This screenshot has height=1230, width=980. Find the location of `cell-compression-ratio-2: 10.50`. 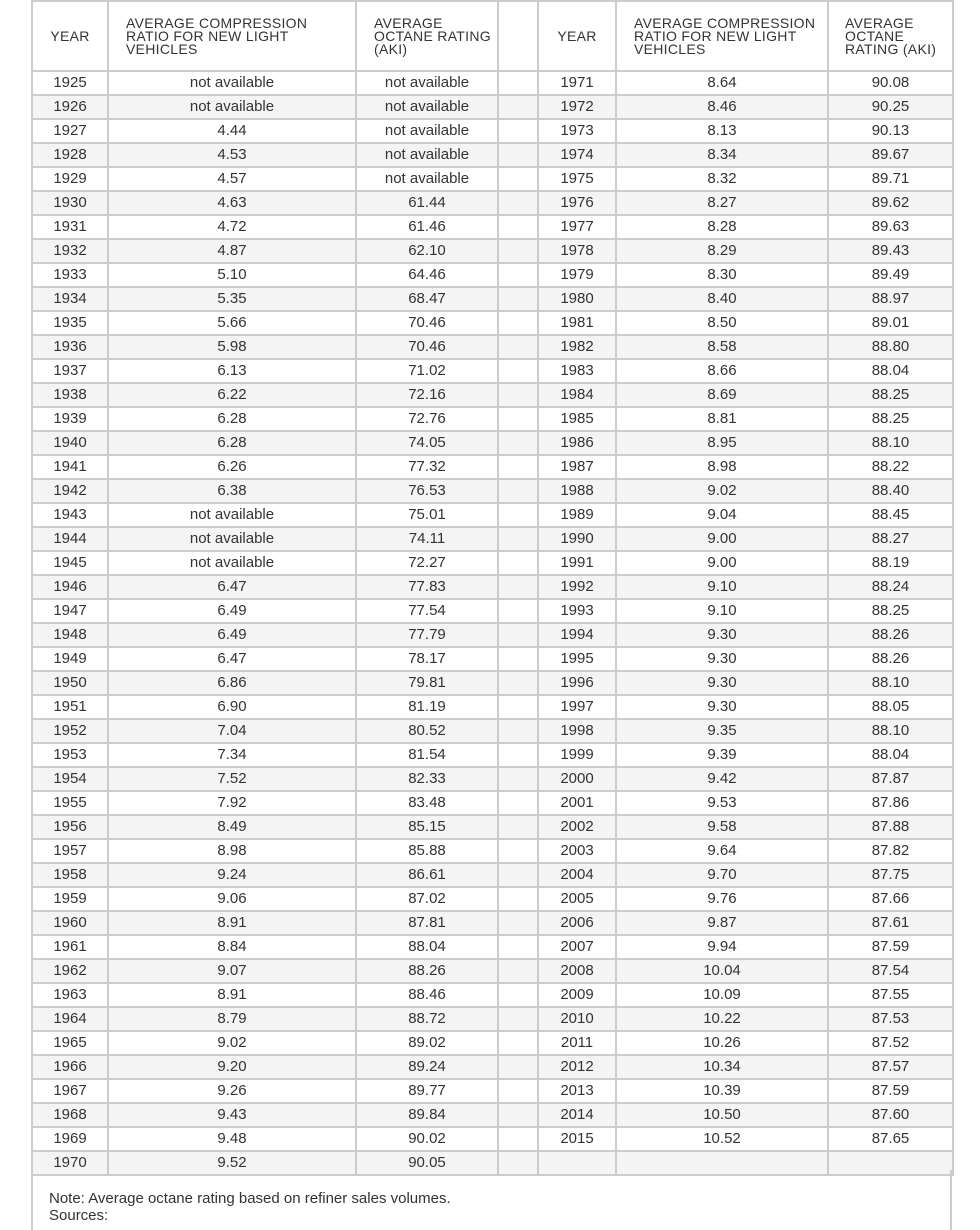

cell-compression-ratio-2: 10.50 is located at coordinates (722, 1115).